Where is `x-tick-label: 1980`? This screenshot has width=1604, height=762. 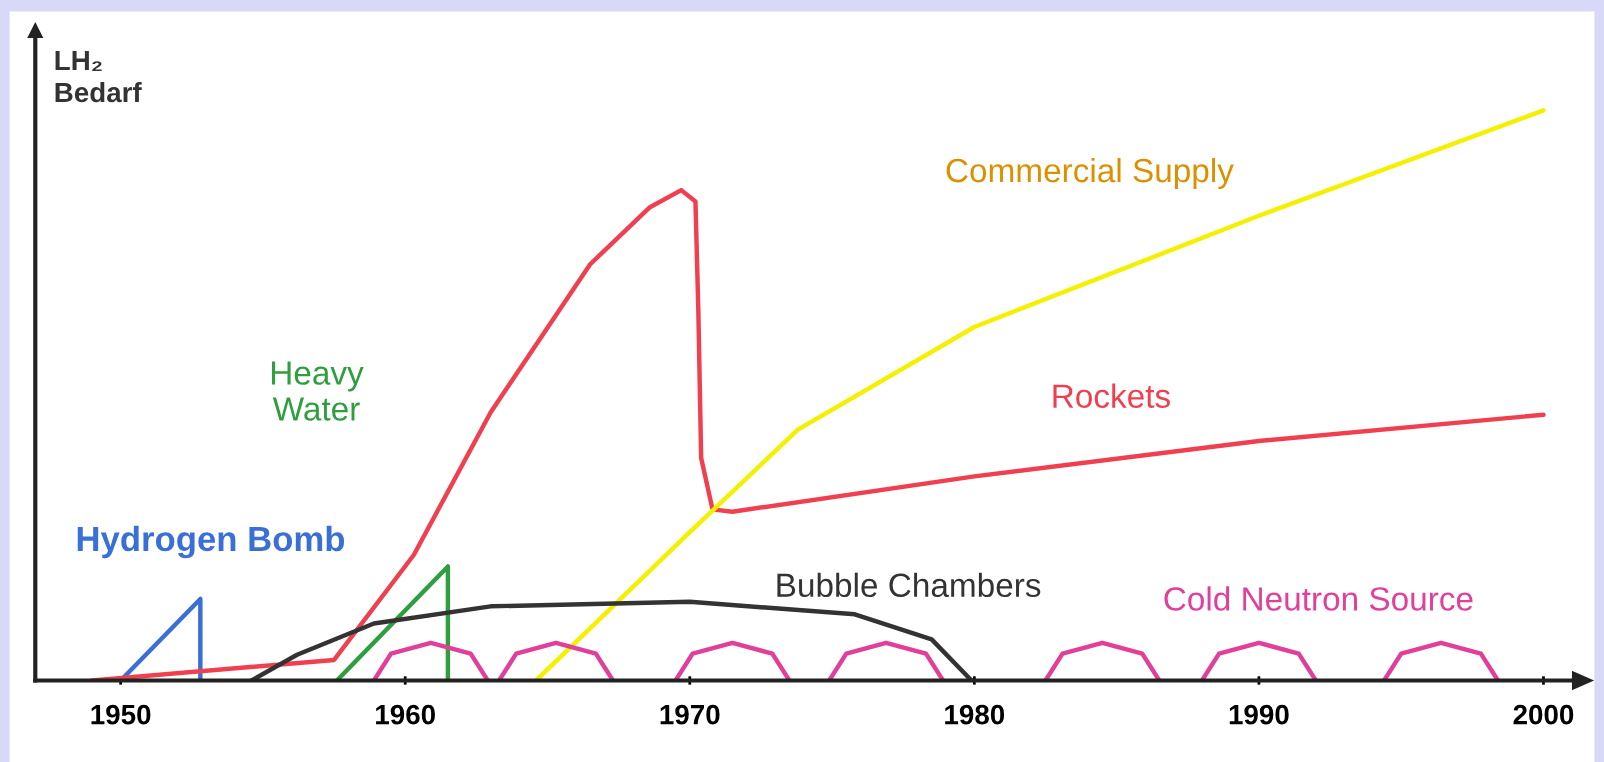 x-tick-label: 1980 is located at coordinates (975, 714).